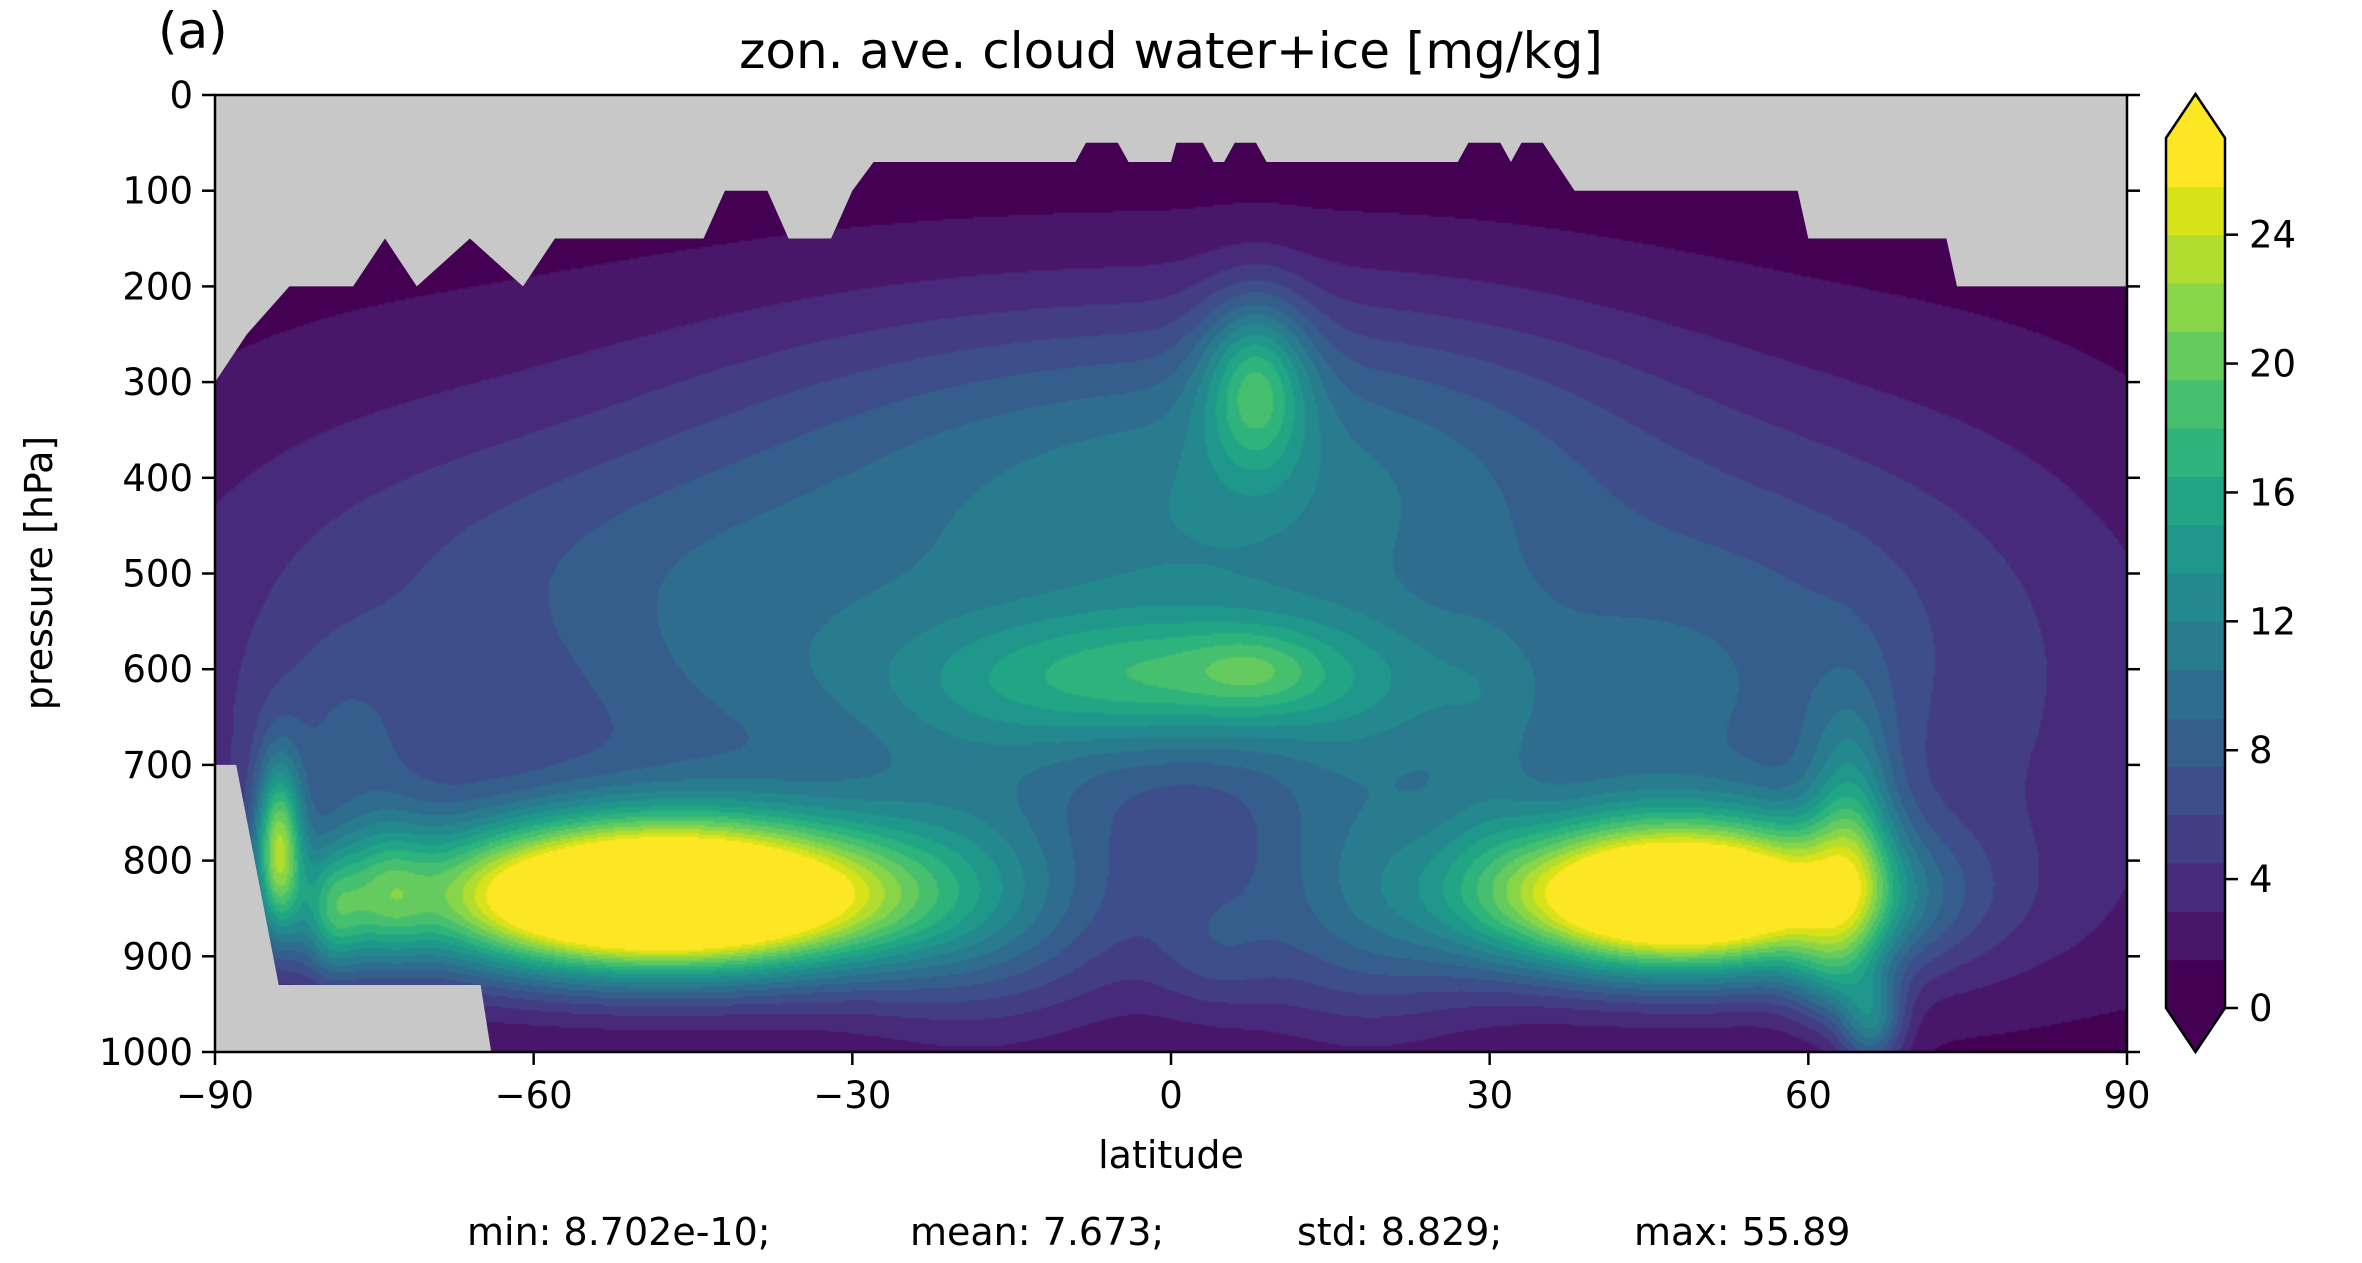  I want to click on y-tick-label: 600, so click(157, 669).